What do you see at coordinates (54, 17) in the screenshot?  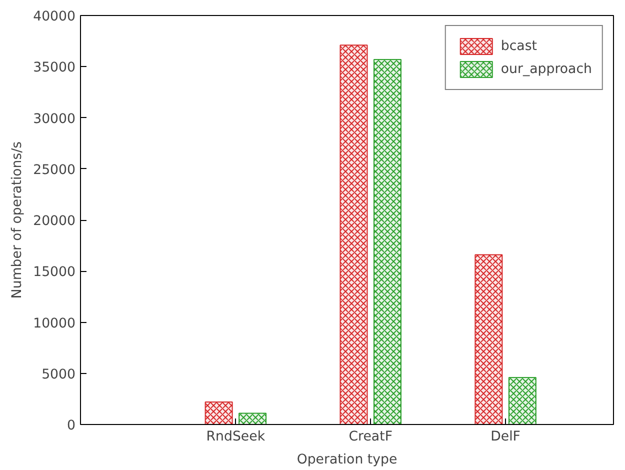 I see `y-tick-label: 40000` at bounding box center [54, 17].